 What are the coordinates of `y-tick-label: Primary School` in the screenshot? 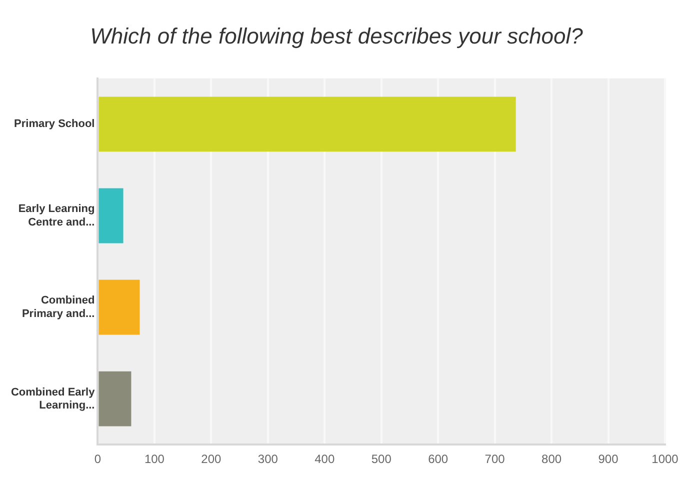 It's located at (54, 124).